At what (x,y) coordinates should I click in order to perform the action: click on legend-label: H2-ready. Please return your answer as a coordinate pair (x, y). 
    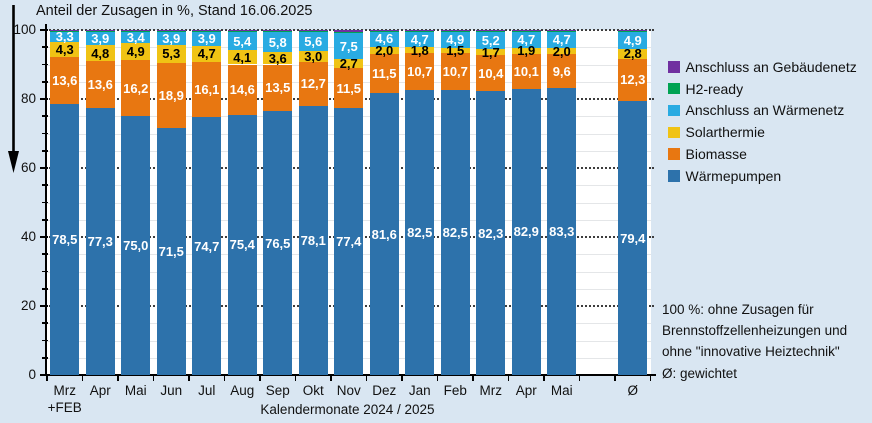
    Looking at the image, I should click on (714, 88).